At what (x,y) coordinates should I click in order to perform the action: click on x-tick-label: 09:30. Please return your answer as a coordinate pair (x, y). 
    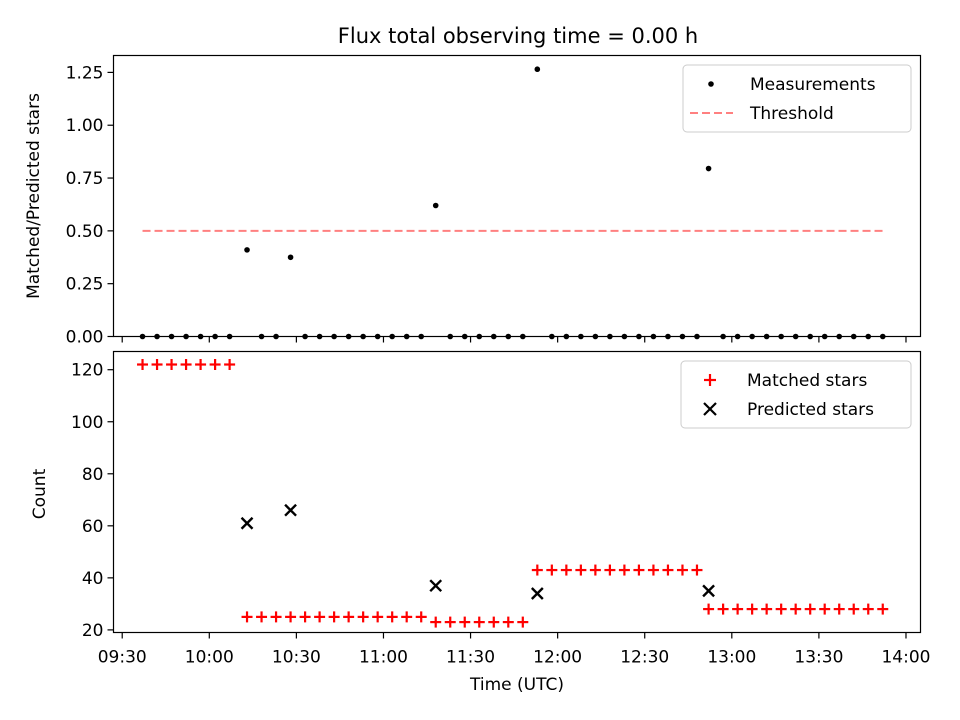
    Looking at the image, I should click on (122, 658).